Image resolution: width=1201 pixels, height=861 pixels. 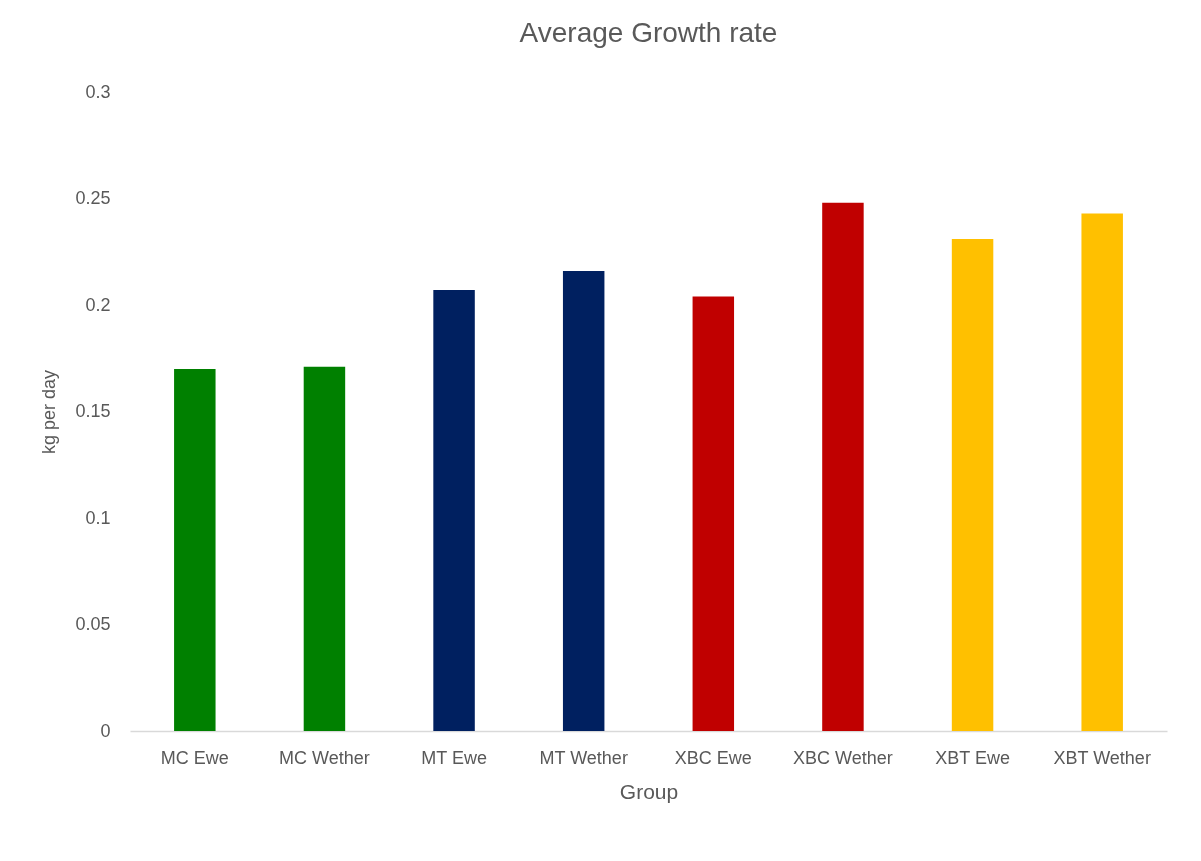 What do you see at coordinates (648, 32) in the screenshot?
I see `chart-title: Average Growth rate` at bounding box center [648, 32].